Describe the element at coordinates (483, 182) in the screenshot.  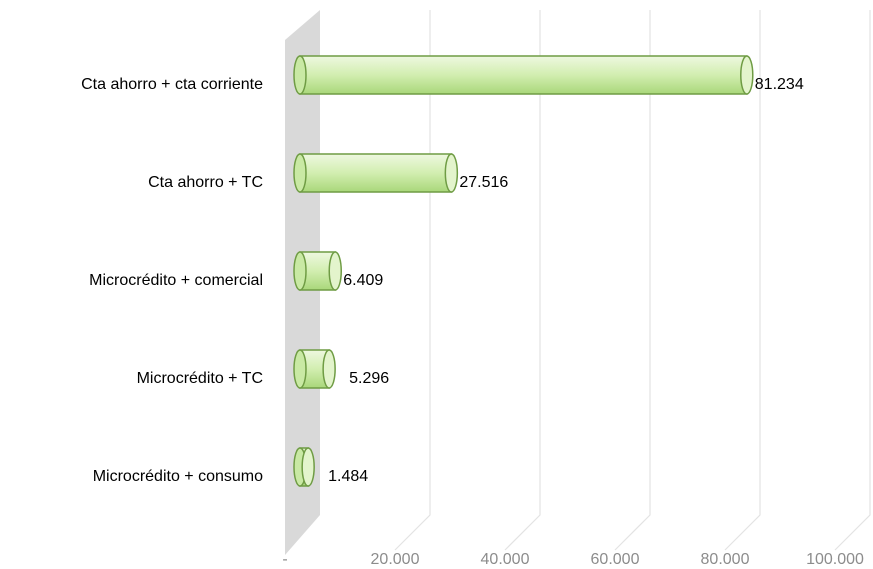
I see `value-label: 27.516` at that location.